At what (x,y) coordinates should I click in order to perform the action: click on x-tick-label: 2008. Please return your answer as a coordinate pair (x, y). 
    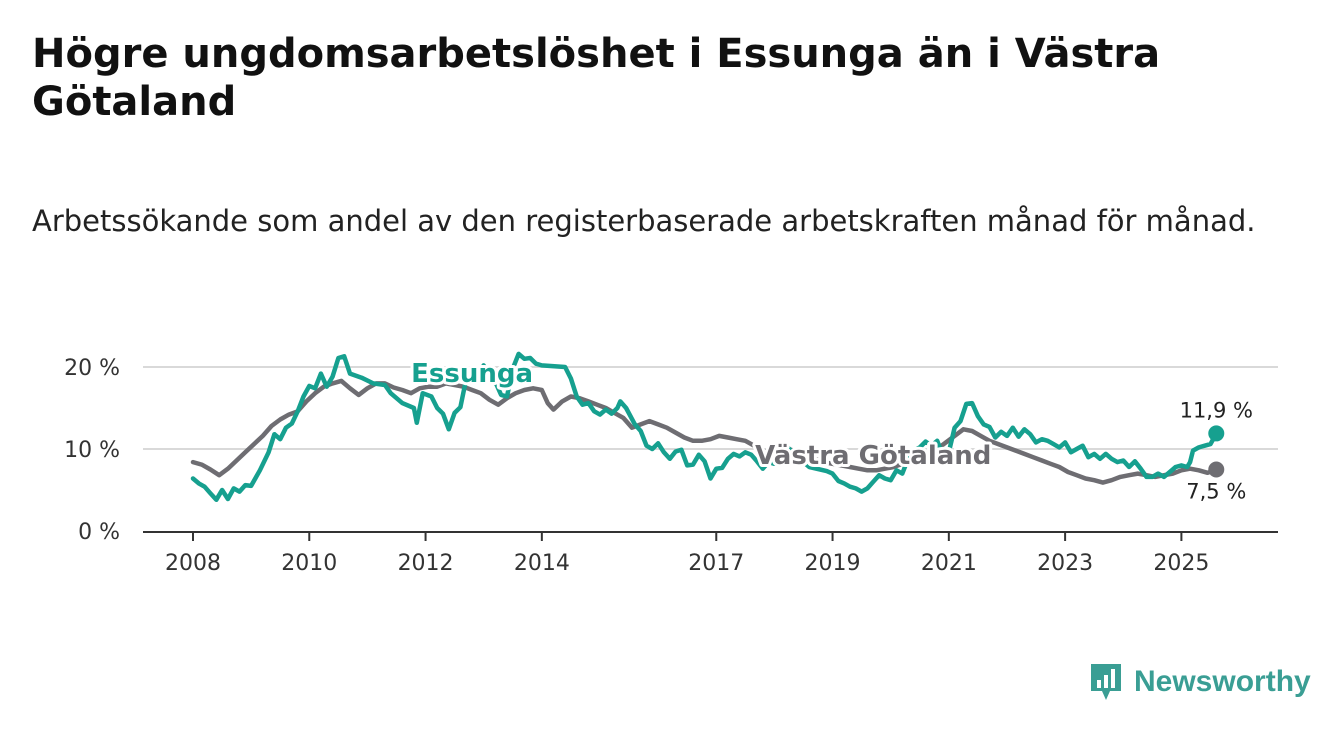
    Looking at the image, I should click on (193, 563).